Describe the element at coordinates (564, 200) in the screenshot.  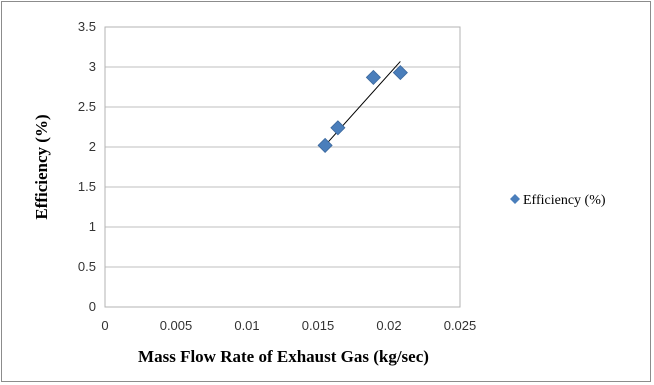
I see `legend-label: Efficiency (%)` at that location.